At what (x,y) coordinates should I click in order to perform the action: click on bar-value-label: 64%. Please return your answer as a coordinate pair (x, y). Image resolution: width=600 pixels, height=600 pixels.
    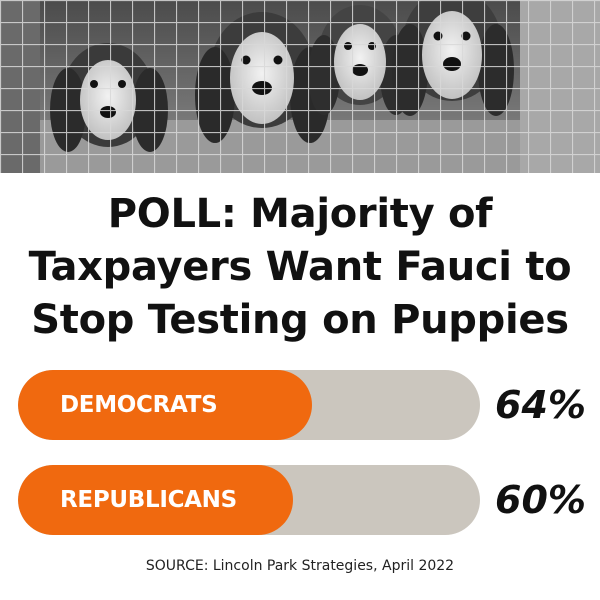
    Looking at the image, I should click on (540, 405).